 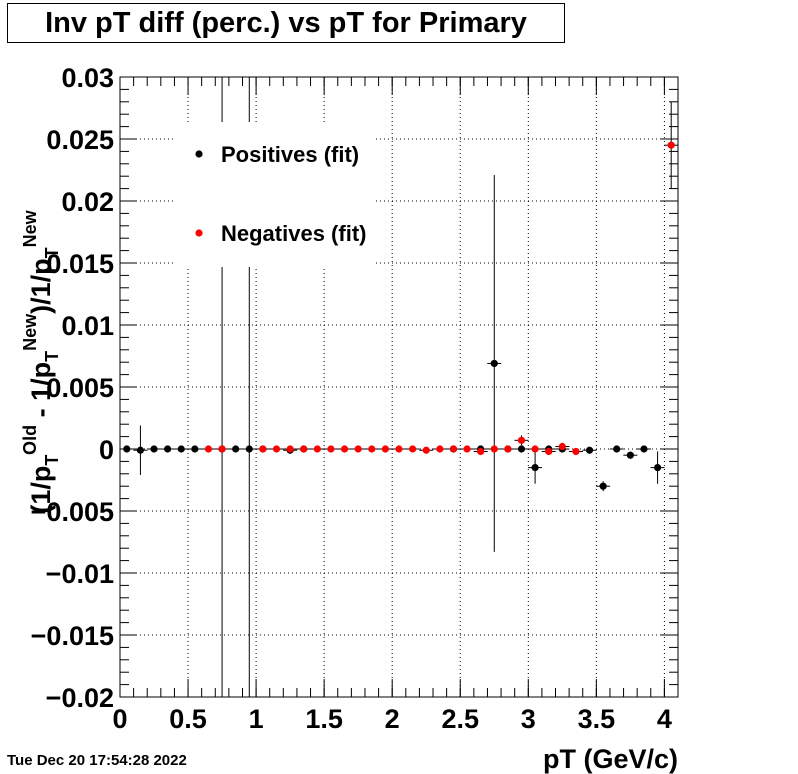 I want to click on legend-box, so click(x=275, y=194).